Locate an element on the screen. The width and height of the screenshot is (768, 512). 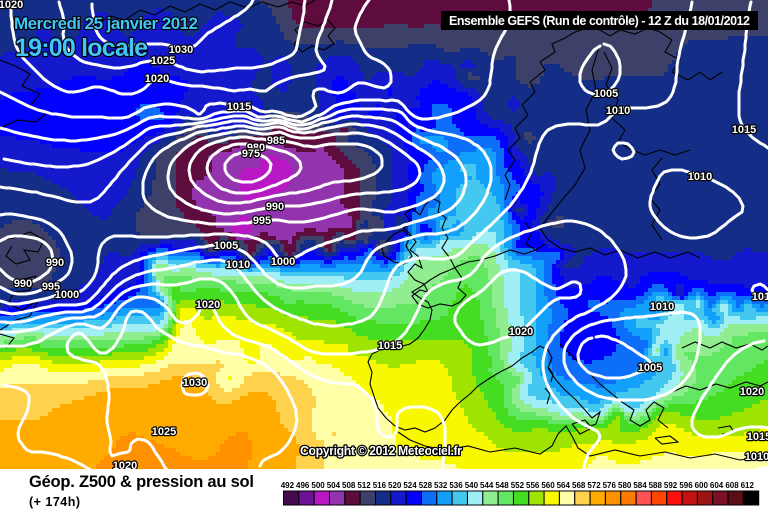
svg-text: 532 is located at coordinates (441, 485).